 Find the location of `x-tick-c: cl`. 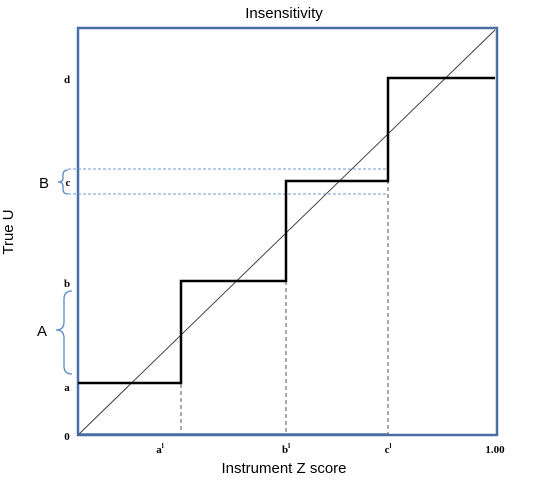

x-tick-c: cl is located at coordinates (388, 449).